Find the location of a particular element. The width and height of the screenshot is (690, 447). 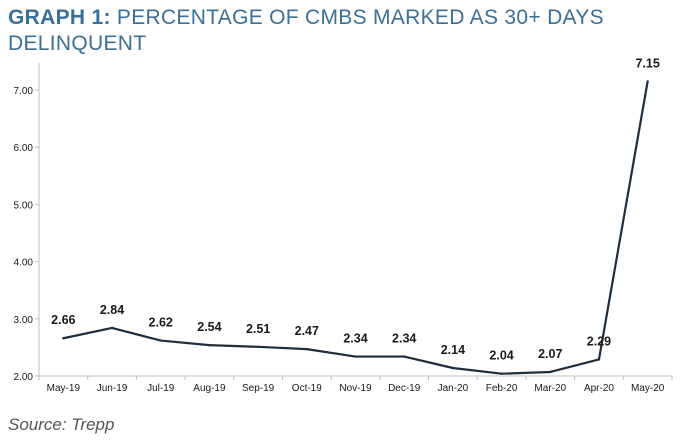

data-label: 2.66 is located at coordinates (63, 320).